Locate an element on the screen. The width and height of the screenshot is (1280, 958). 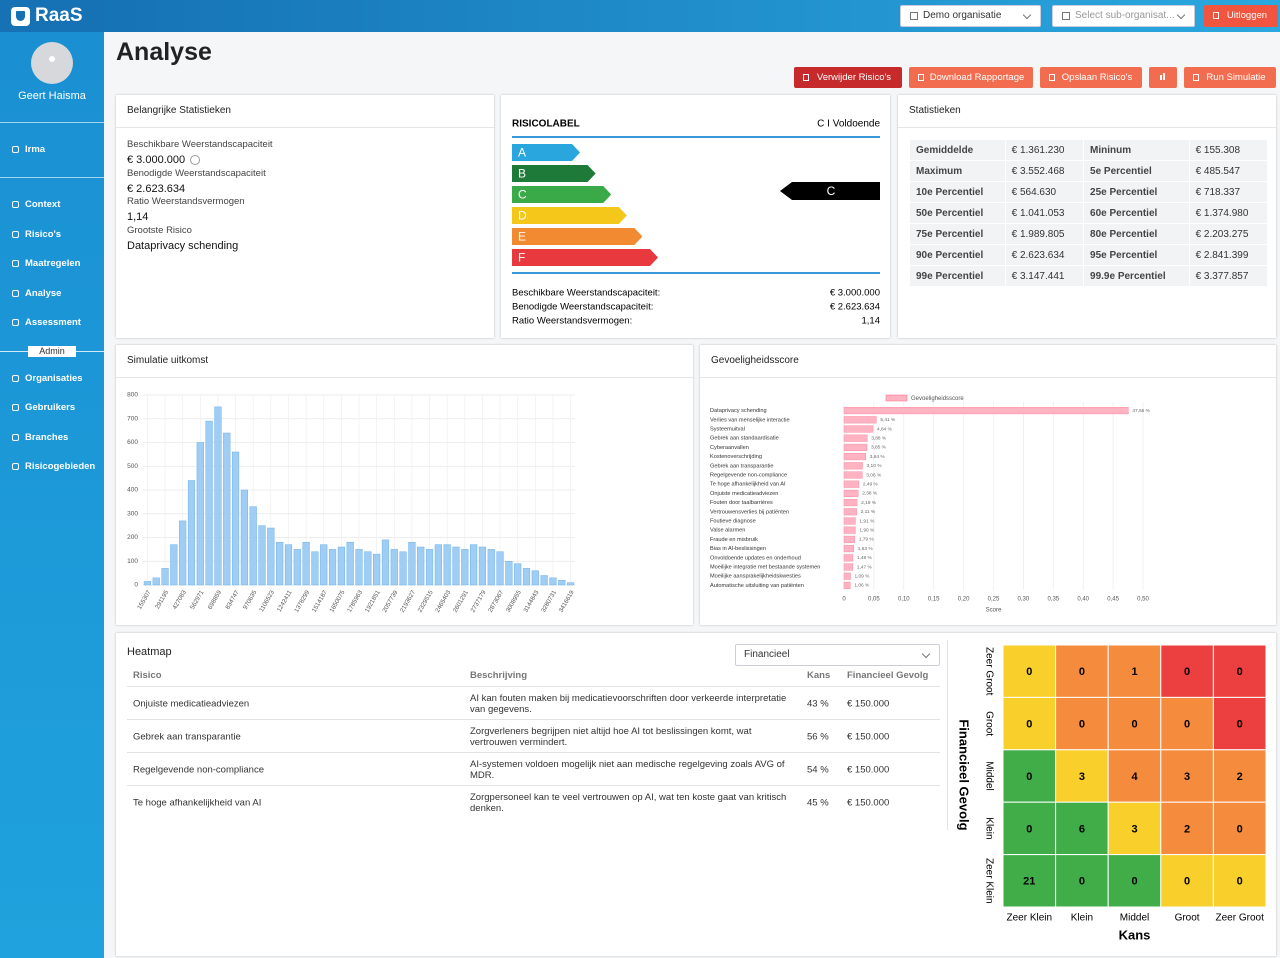
logout-button: Uitloggen is located at coordinates (1241, 16).